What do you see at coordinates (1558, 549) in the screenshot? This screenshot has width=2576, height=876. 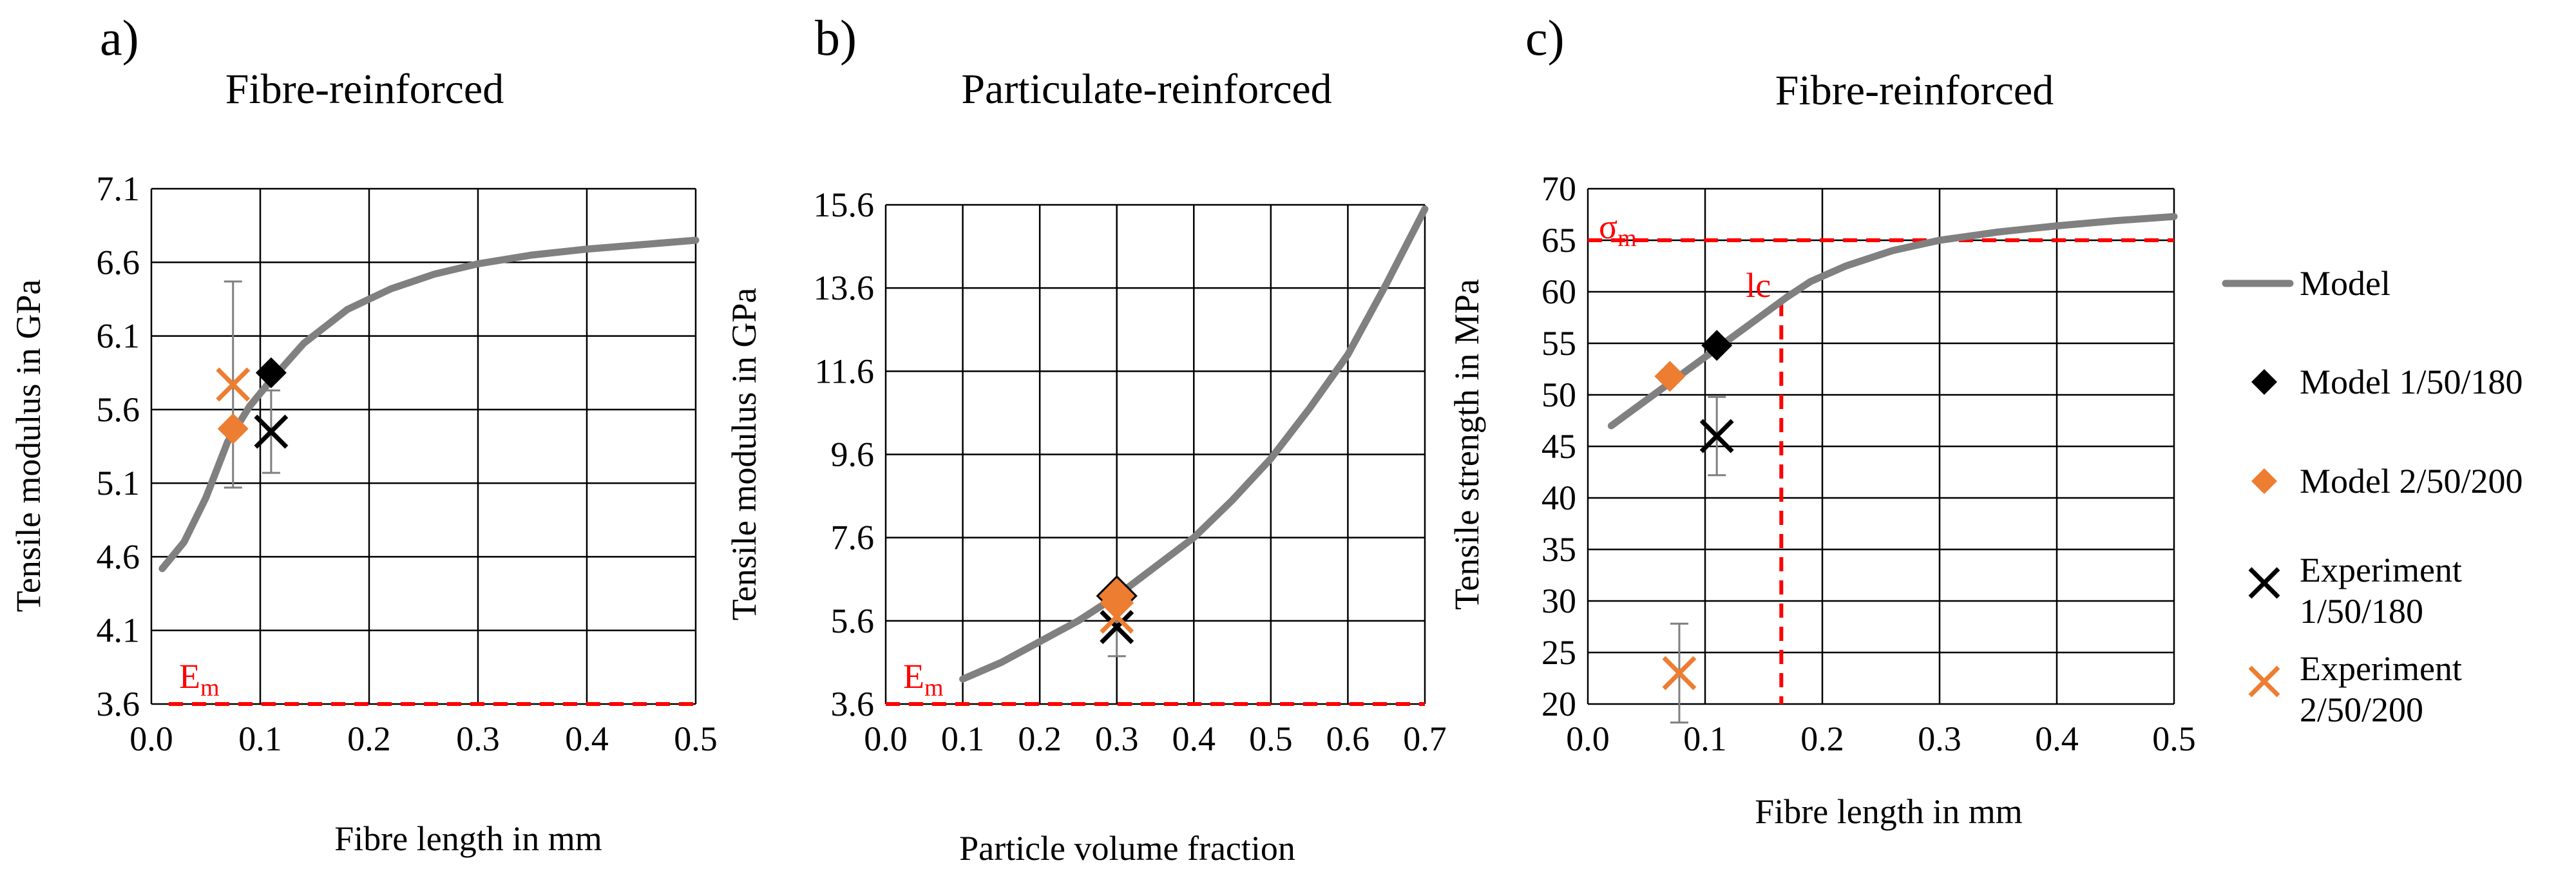 I see `y-tick-label-c-3: 35` at bounding box center [1558, 549].